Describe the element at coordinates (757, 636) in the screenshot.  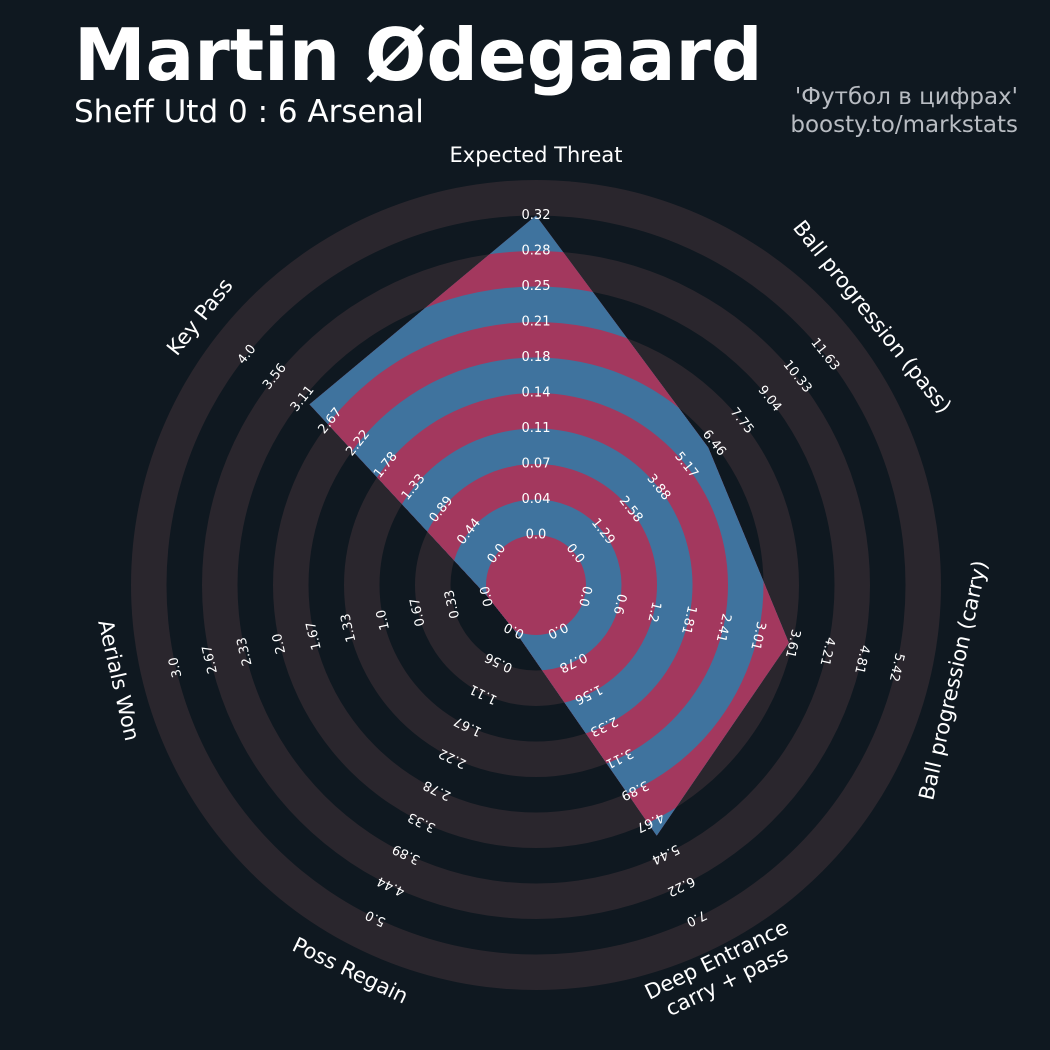
I see `tick-label: 3.01` at that location.